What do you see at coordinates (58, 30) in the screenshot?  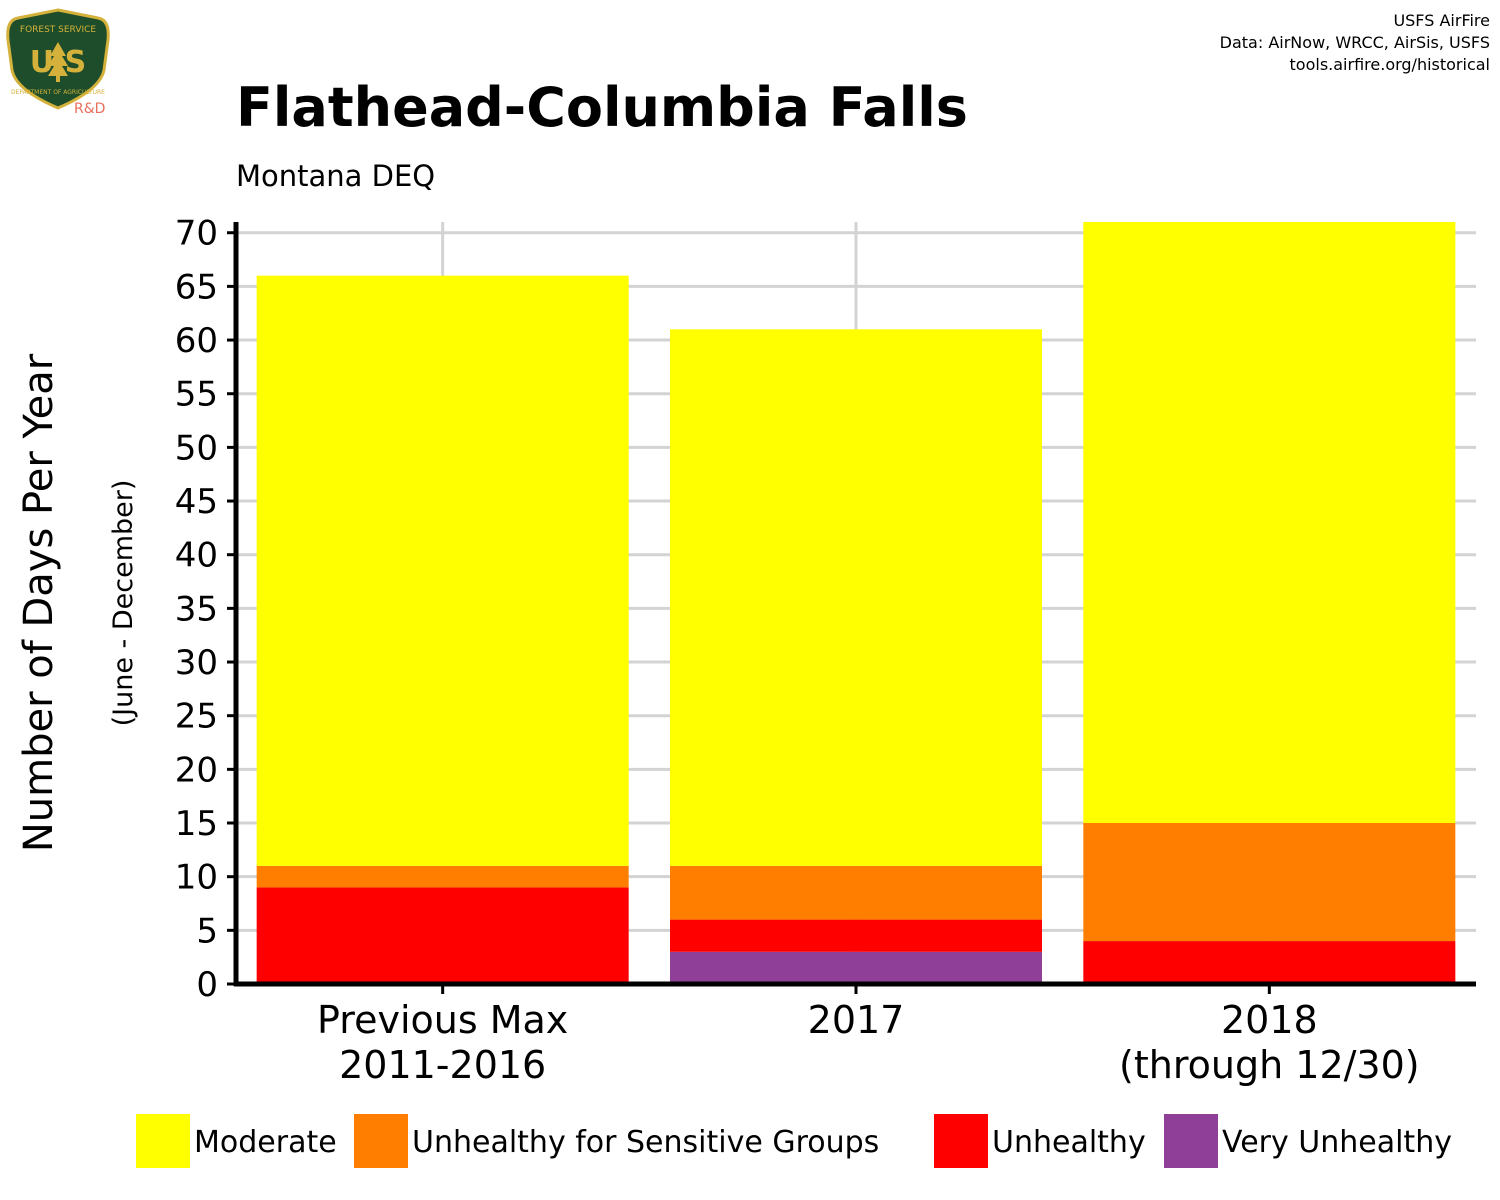 I see `logo-top-text: FOREST SERVICE` at bounding box center [58, 30].